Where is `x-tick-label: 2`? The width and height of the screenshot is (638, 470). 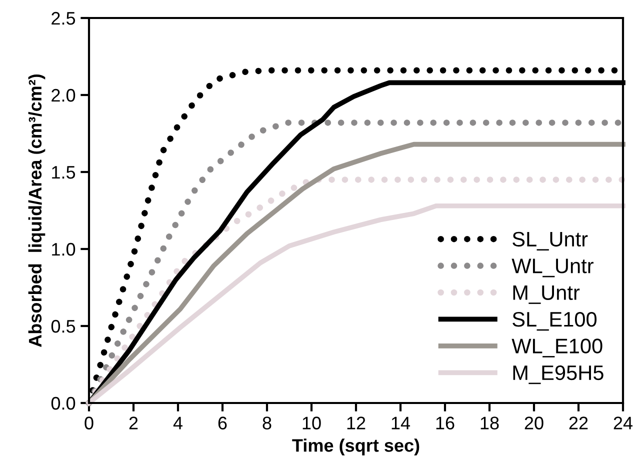
x-tick-label: 2 is located at coordinates (133, 423).